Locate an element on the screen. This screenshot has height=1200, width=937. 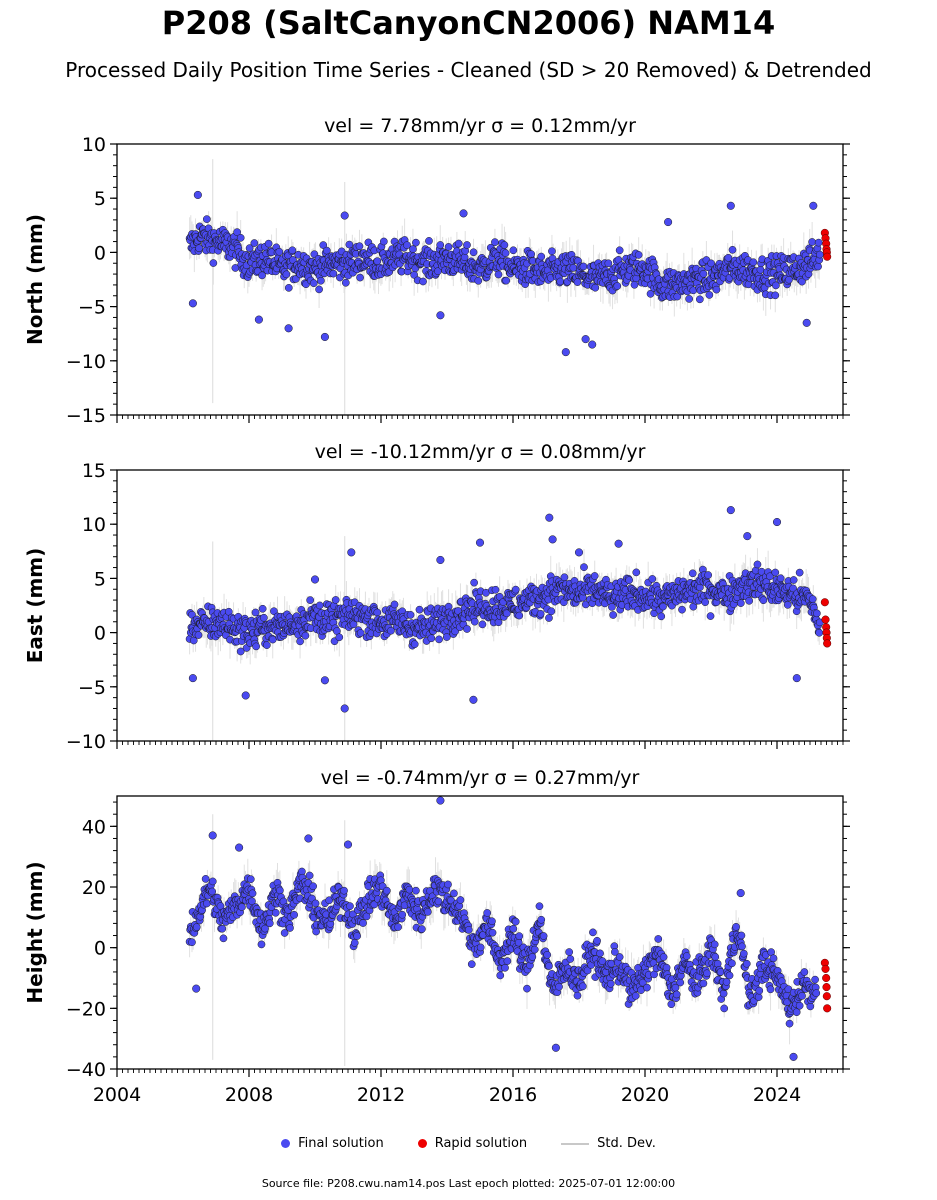
y-tick-label: −15 is located at coordinates (86, 416).